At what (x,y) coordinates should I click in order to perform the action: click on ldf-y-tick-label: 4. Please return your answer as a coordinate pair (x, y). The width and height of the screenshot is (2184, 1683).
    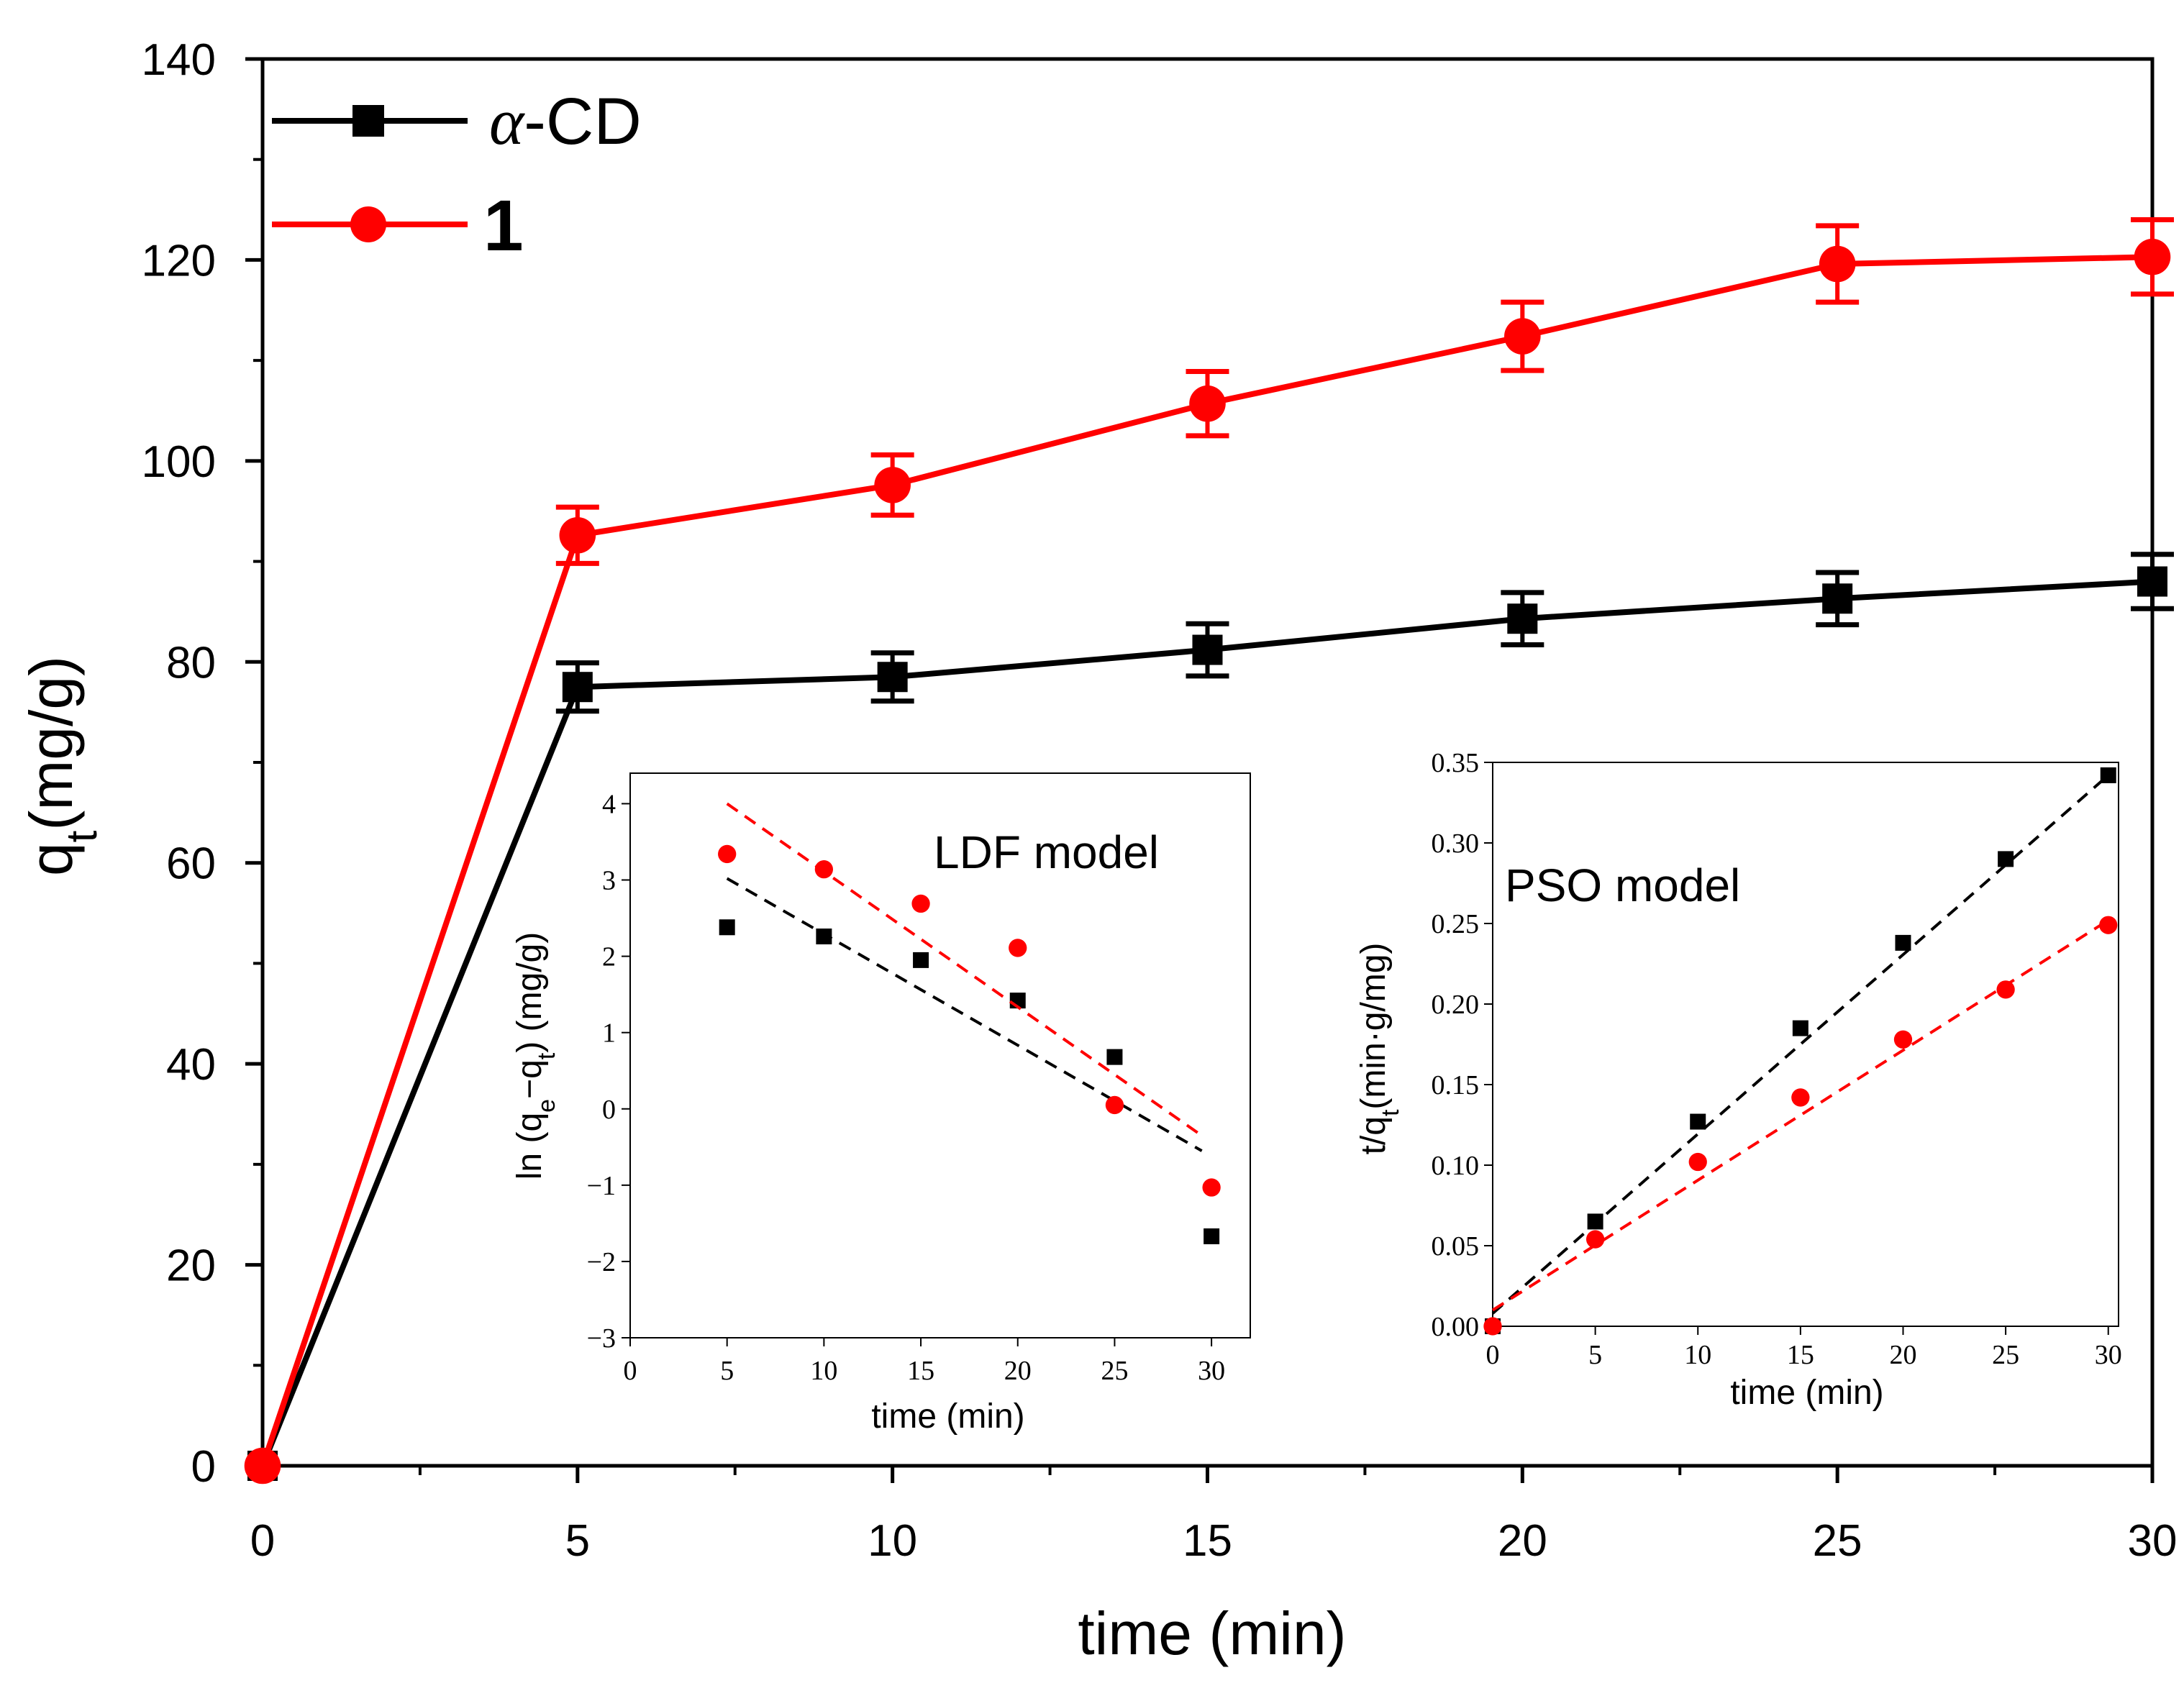
    Looking at the image, I should click on (609, 804).